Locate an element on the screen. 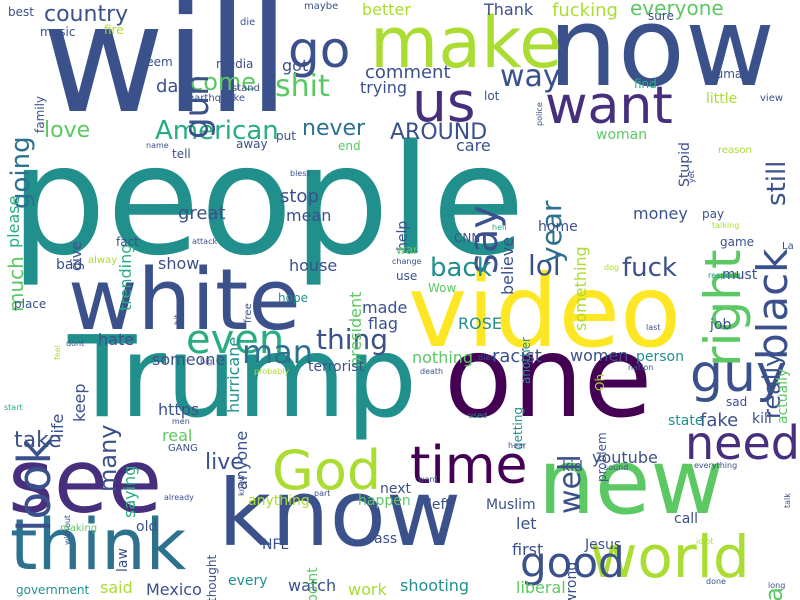 The image size is (800, 600). word-old: old is located at coordinates (147, 527).